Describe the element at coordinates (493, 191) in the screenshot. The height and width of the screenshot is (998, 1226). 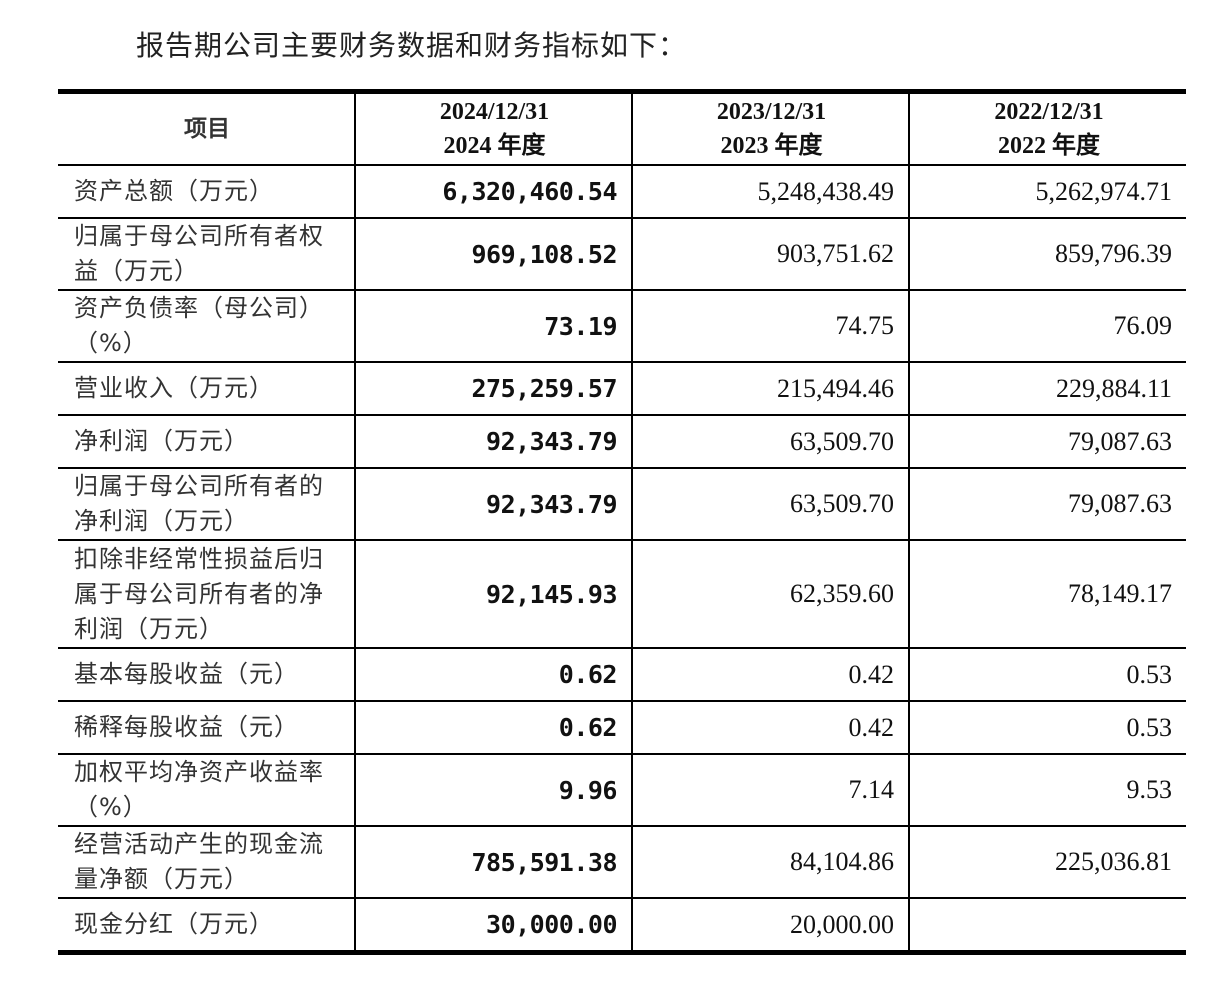
I see `value-2024: 6,320,460.54` at that location.